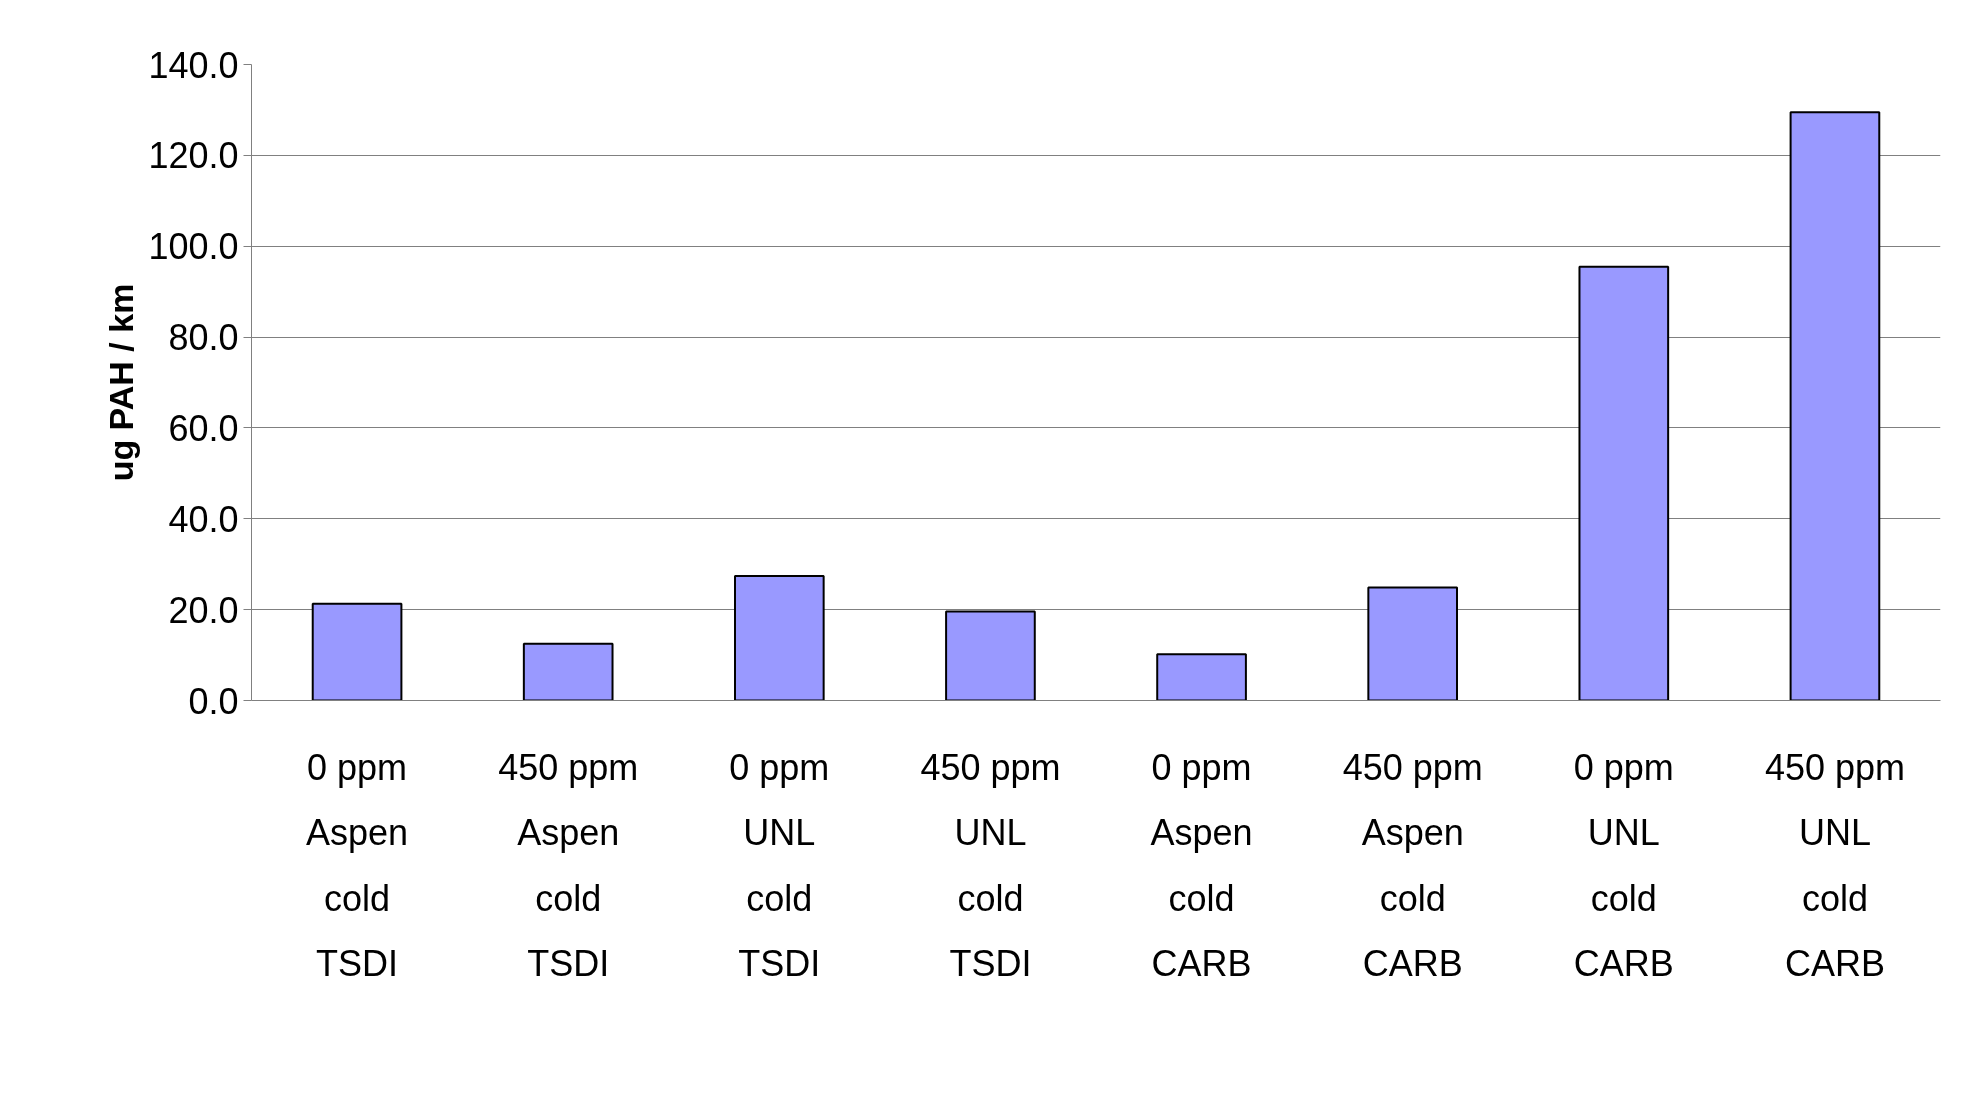 The width and height of the screenshot is (1969, 1094). I want to click on y-axis-title: ug PAH / km, so click(121, 382).